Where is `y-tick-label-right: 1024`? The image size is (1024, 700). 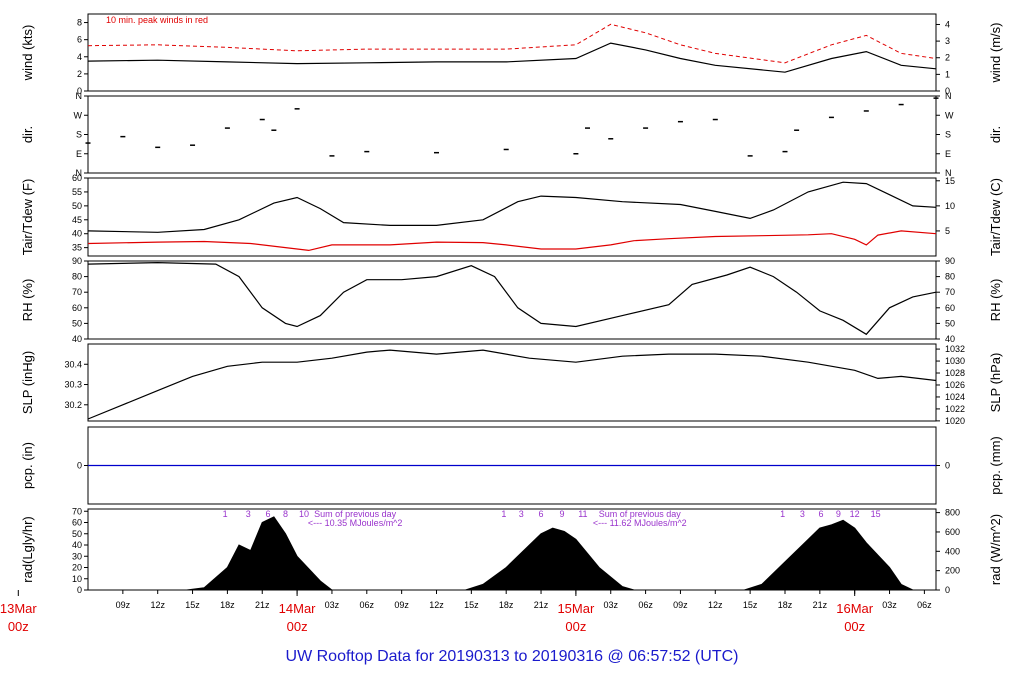 y-tick-label-right: 1024 is located at coordinates (955, 397).